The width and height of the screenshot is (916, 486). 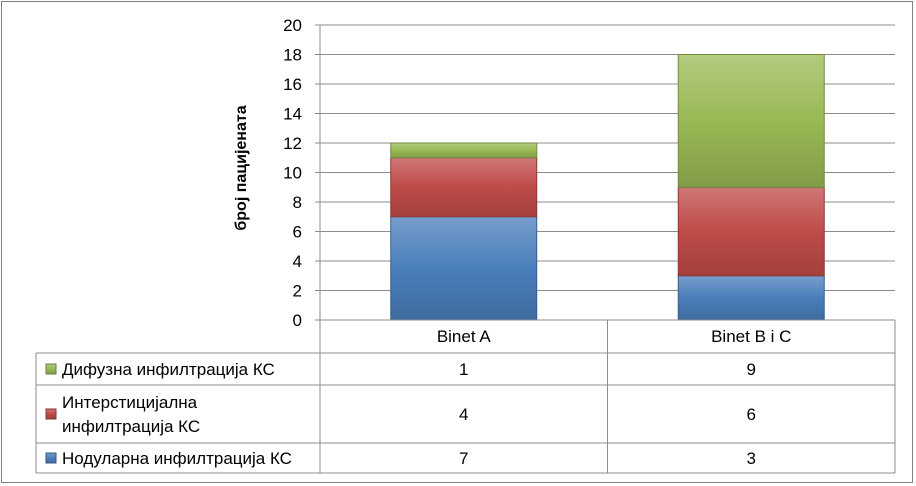 I want to click on x-tick-label: Binet A, so click(x=464, y=336).